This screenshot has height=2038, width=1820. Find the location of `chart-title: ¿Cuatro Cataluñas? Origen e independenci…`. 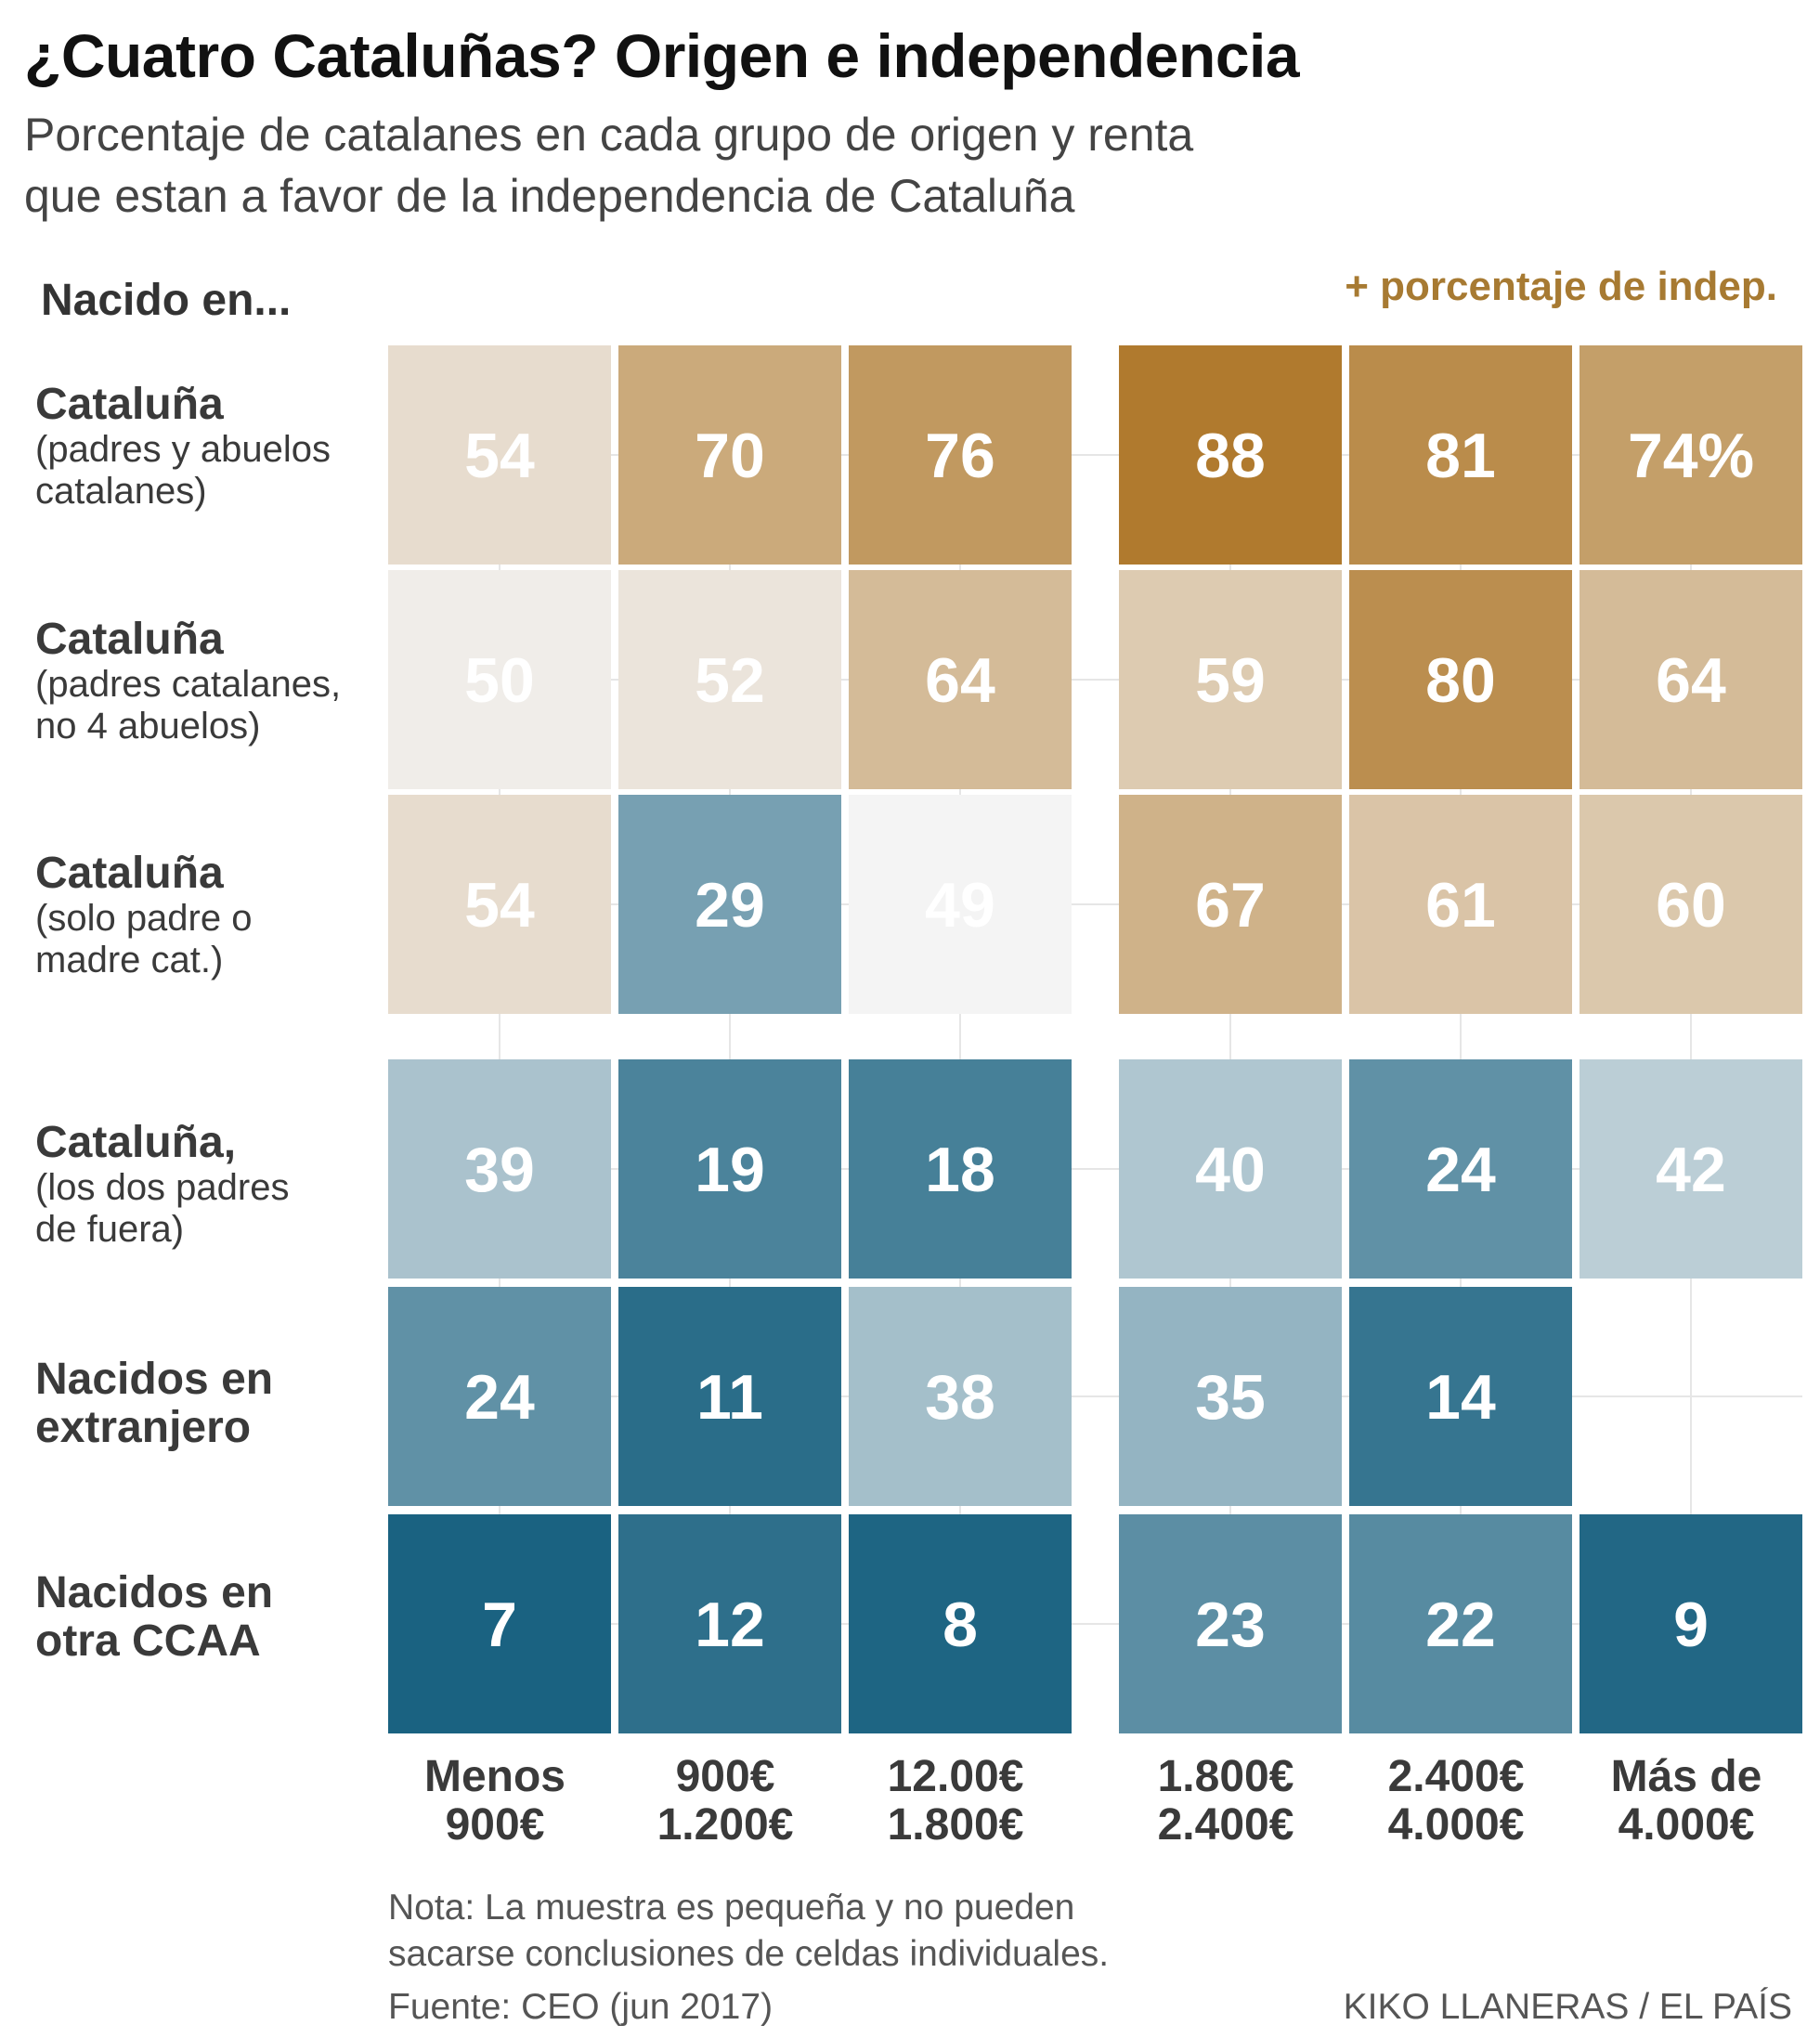

chart-title: ¿Cuatro Cataluñas? Origen e independenci… is located at coordinates (662, 55).